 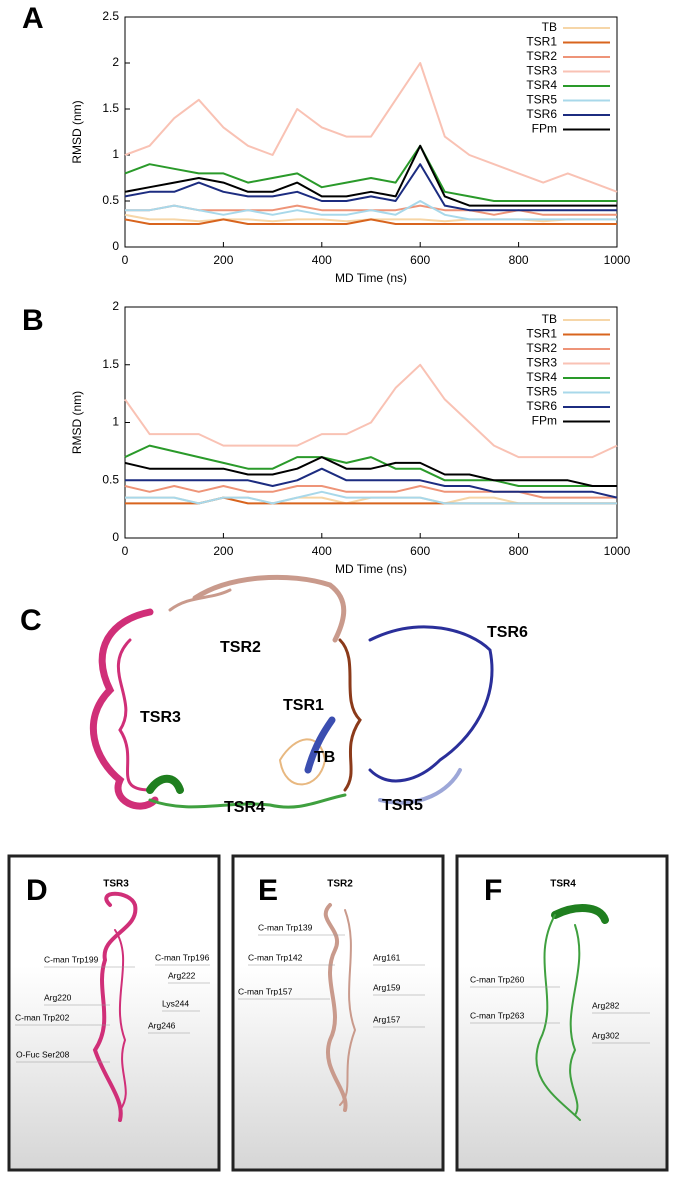 What do you see at coordinates (182, 975) in the screenshot?
I see `residue-label: Arg222` at bounding box center [182, 975].